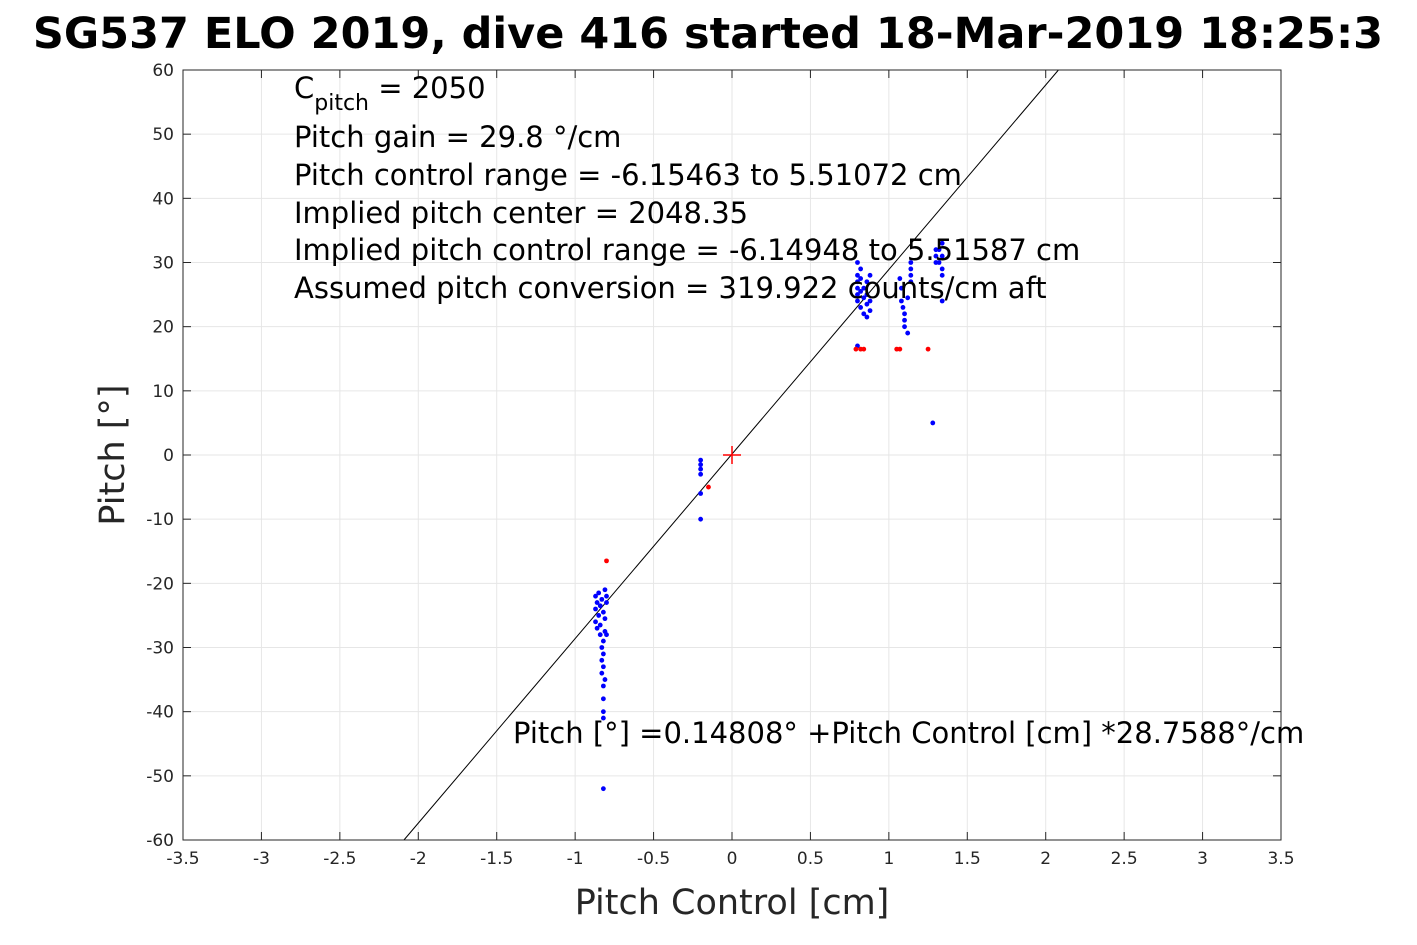  I want to click on center-marker-group, so click(732, 455).